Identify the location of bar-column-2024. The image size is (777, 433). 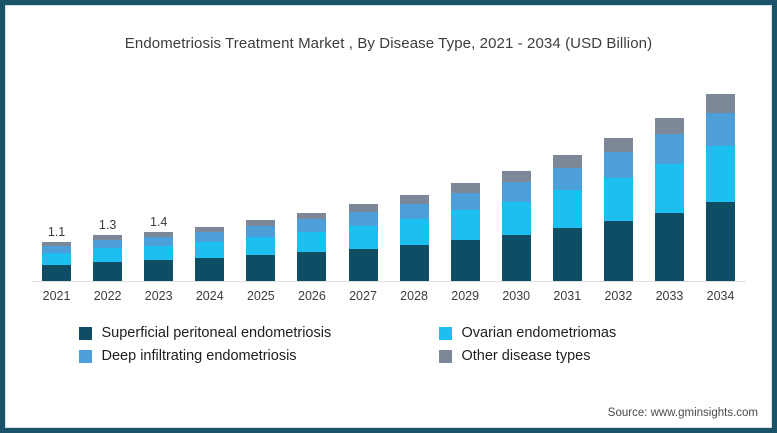
(209, 253).